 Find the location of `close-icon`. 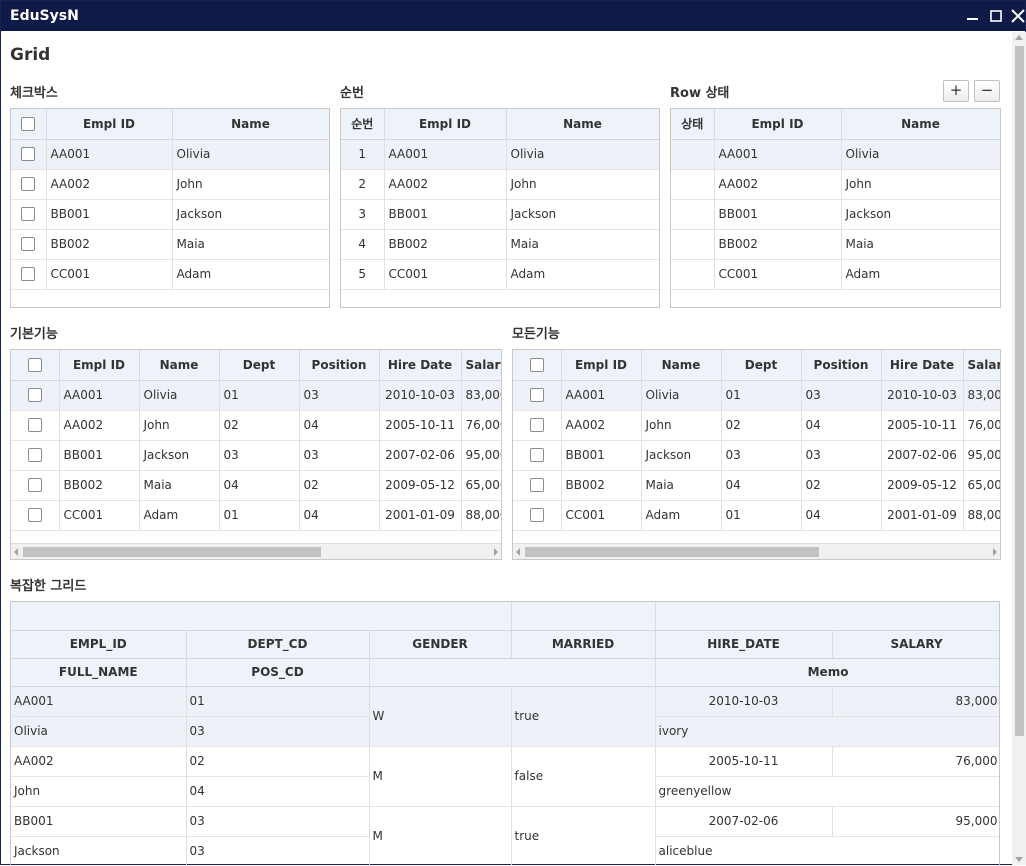

close-icon is located at coordinates (1017, 16).